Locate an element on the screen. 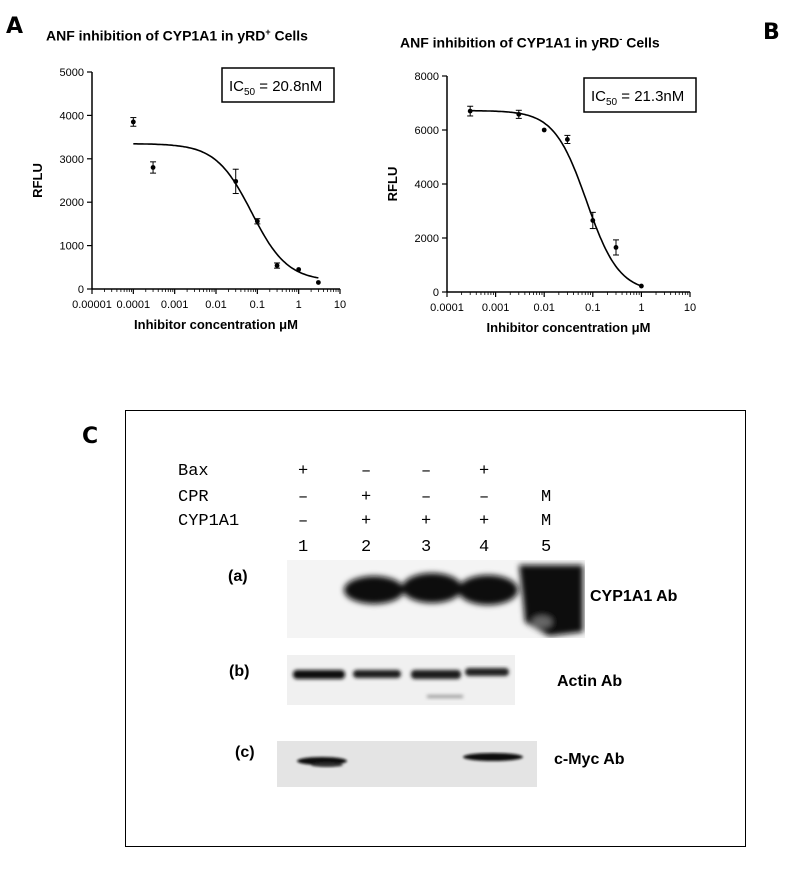 The width and height of the screenshot is (798, 876). chart-b-title: ANF inhibition of CYP1A1 in yRD- Cells is located at coordinates (530, 42).